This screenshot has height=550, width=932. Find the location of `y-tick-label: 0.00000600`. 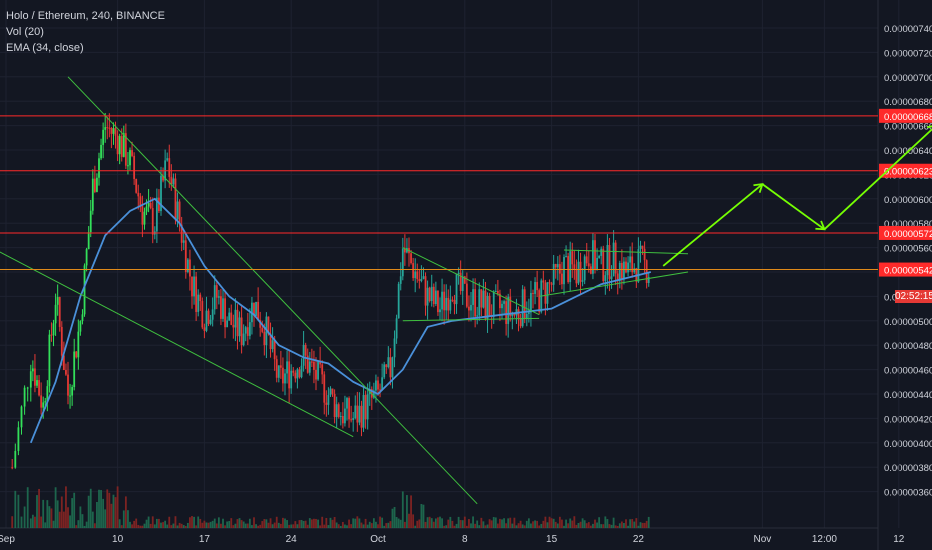

y-tick-label: 0.00000600 is located at coordinates (908, 200).